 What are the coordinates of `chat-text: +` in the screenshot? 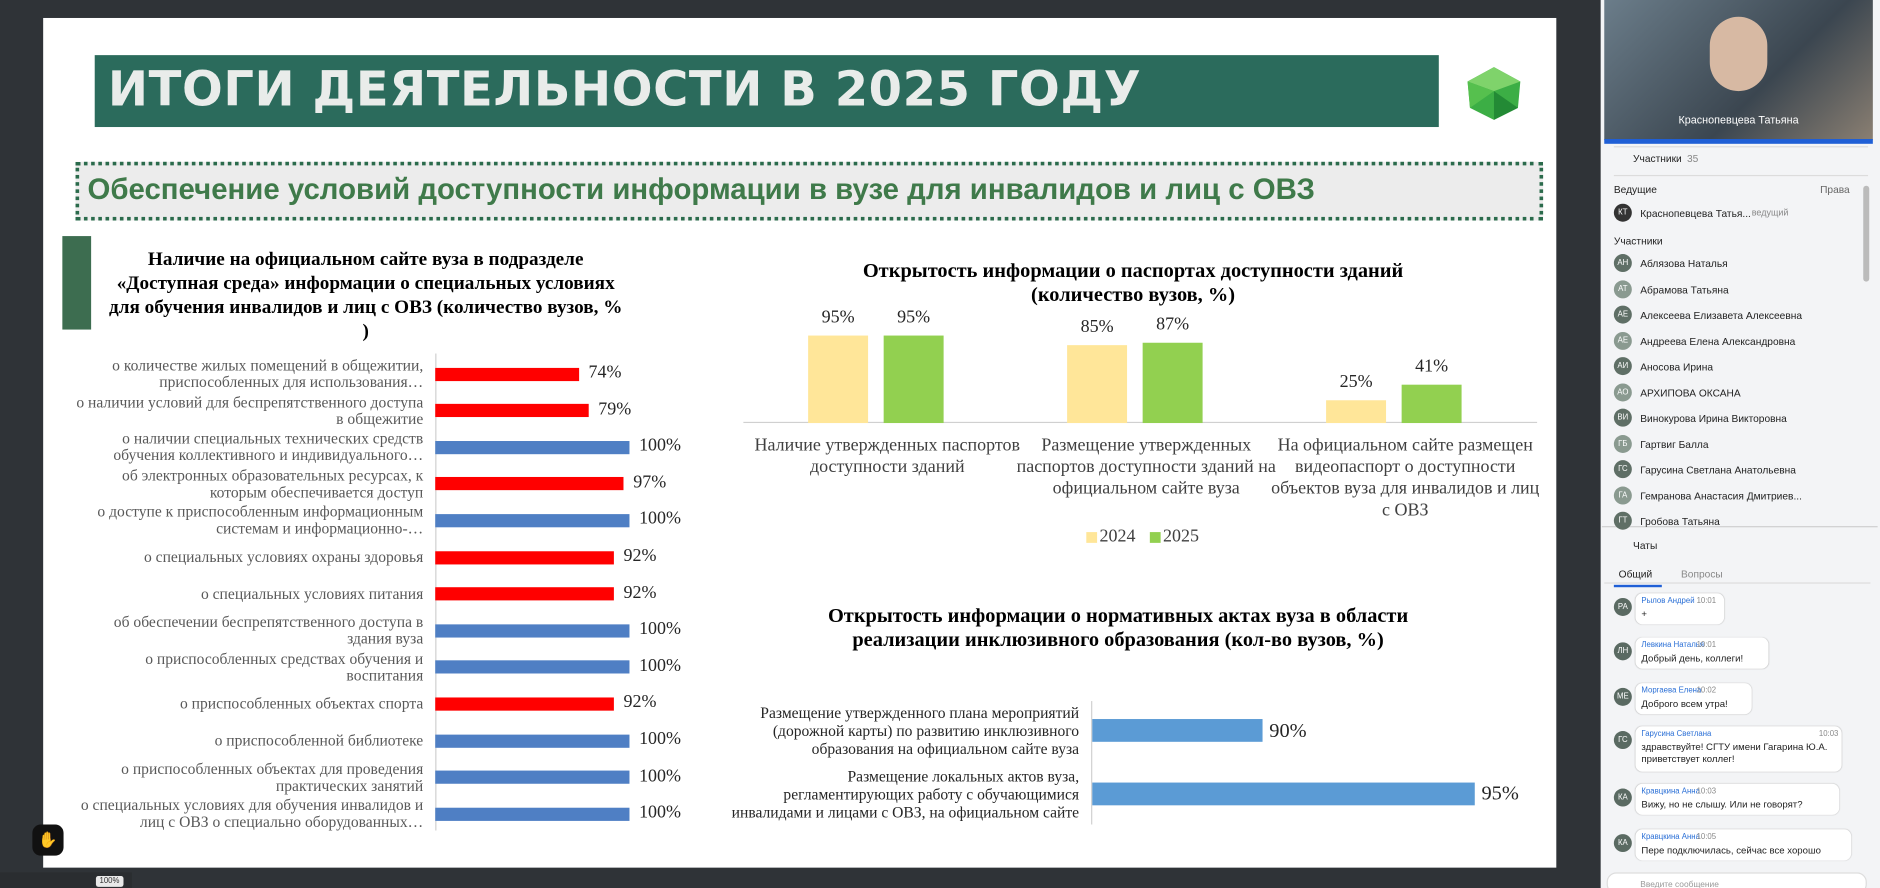 It's located at (1644, 614).